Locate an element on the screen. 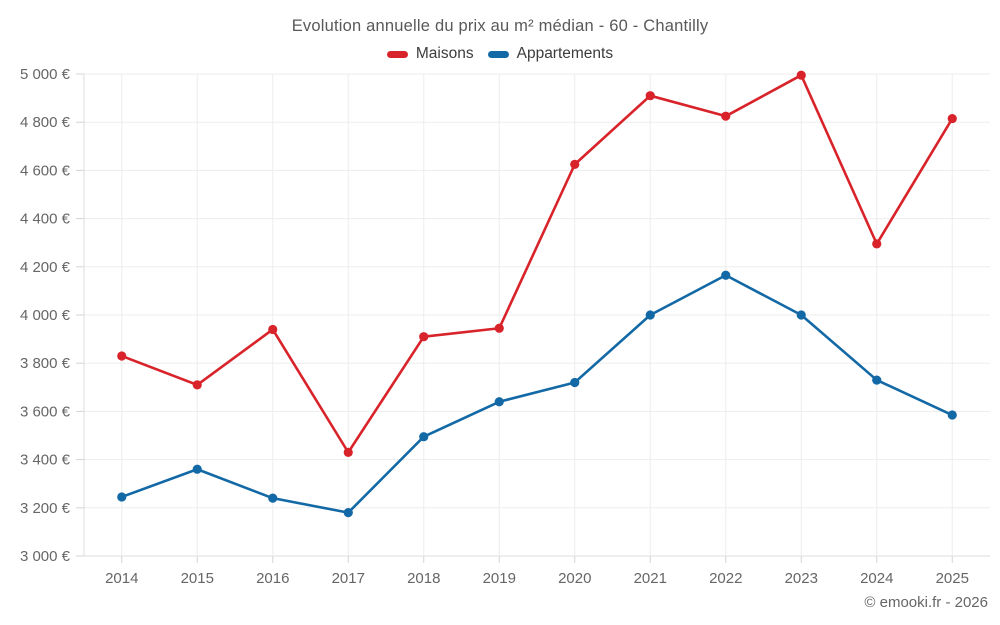 This screenshot has height=625, width=1000. x-axis-tick-label: 2025 is located at coordinates (952, 578).